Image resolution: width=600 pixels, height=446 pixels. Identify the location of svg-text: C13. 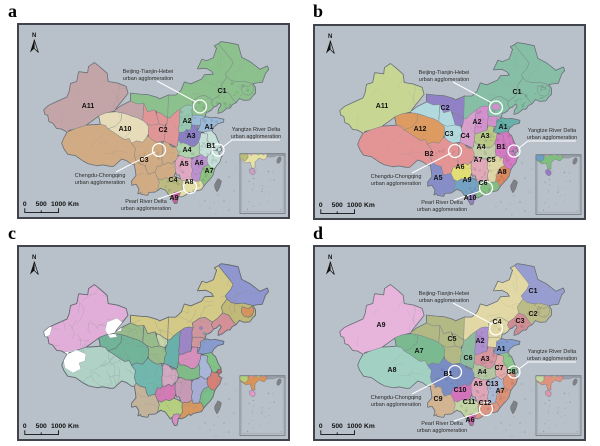
(492, 384).